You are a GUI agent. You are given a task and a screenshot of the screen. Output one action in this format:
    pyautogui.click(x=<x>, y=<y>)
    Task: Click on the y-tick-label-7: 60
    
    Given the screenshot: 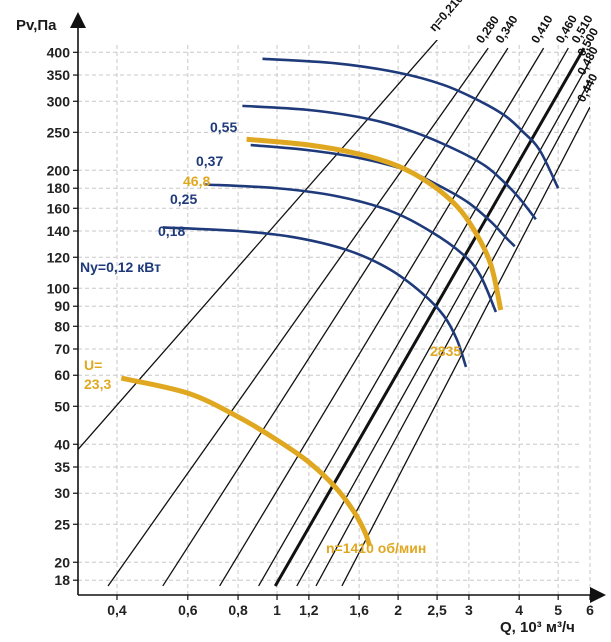 What is the action you would take?
    pyautogui.click(x=62, y=375)
    